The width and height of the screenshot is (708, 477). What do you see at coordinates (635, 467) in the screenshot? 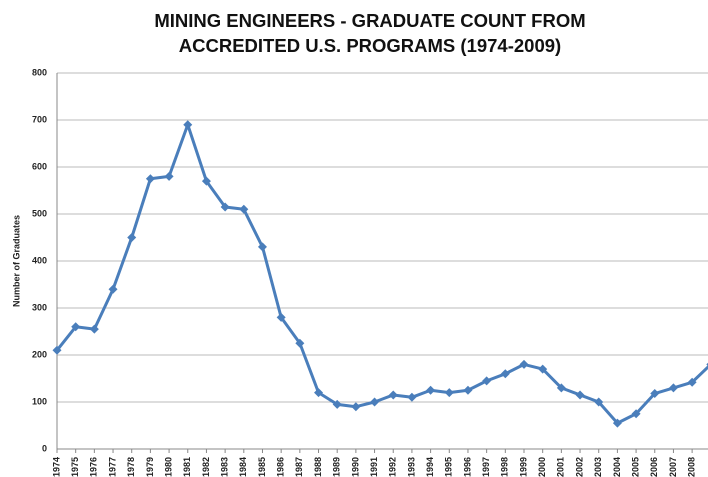
I see `x-tick-label: 2005` at bounding box center [635, 467].